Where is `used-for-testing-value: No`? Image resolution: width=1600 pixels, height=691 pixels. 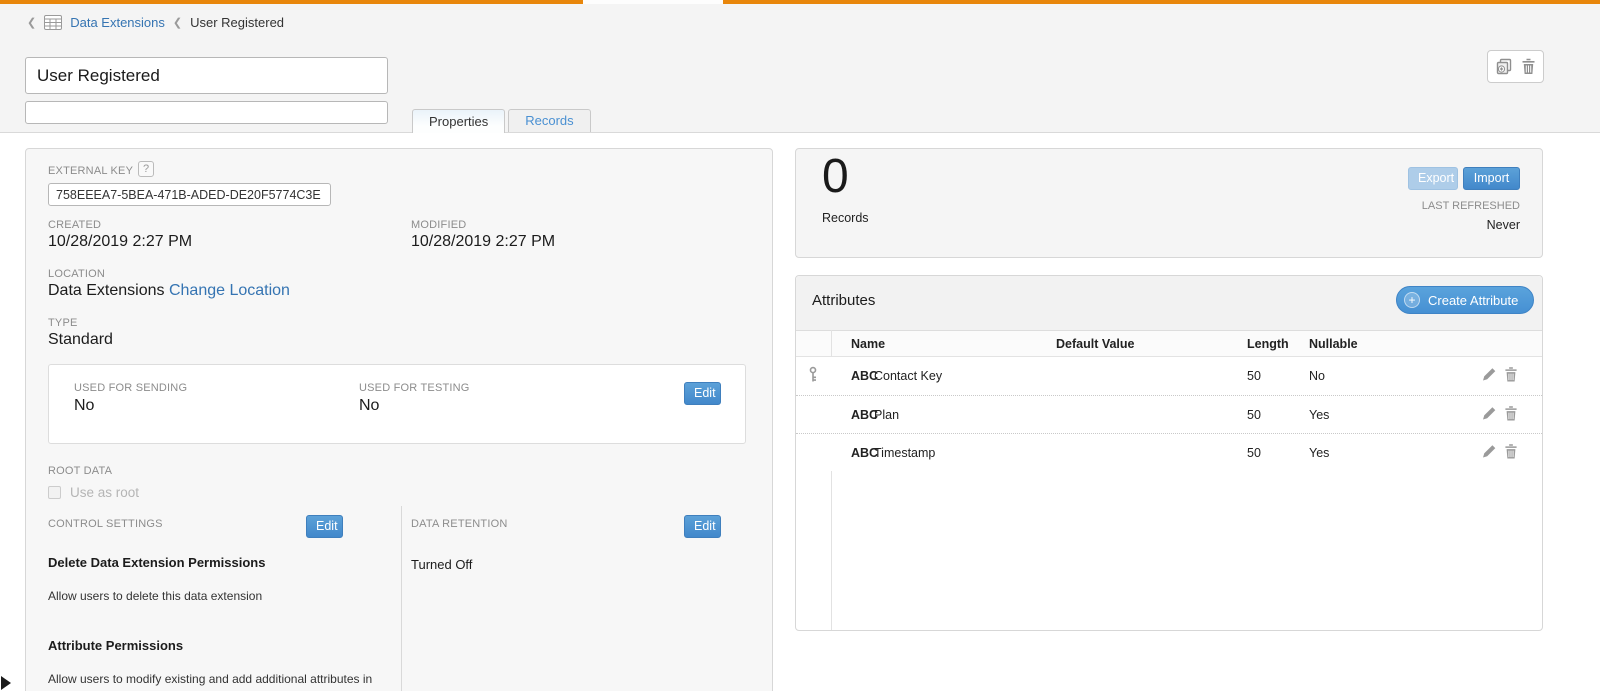
used-for-testing-value: No is located at coordinates (369, 405).